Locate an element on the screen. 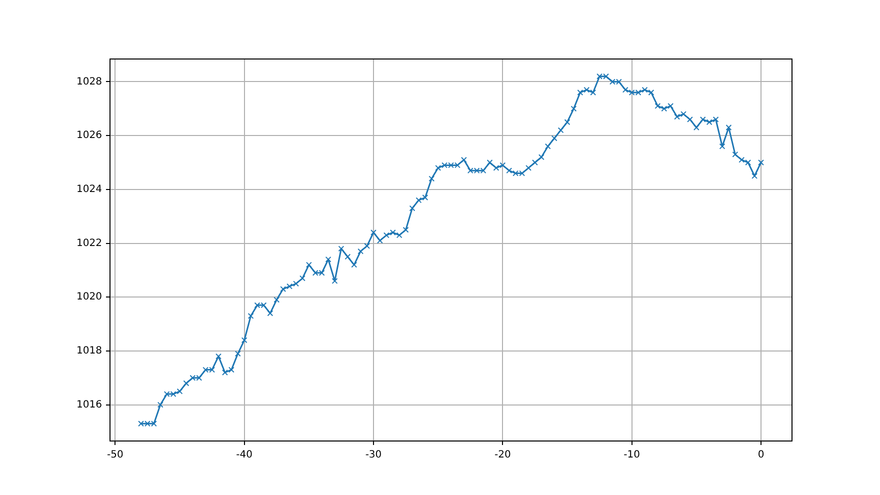 The image size is (880, 495). y-tick-label: 1020 is located at coordinates (89, 297).